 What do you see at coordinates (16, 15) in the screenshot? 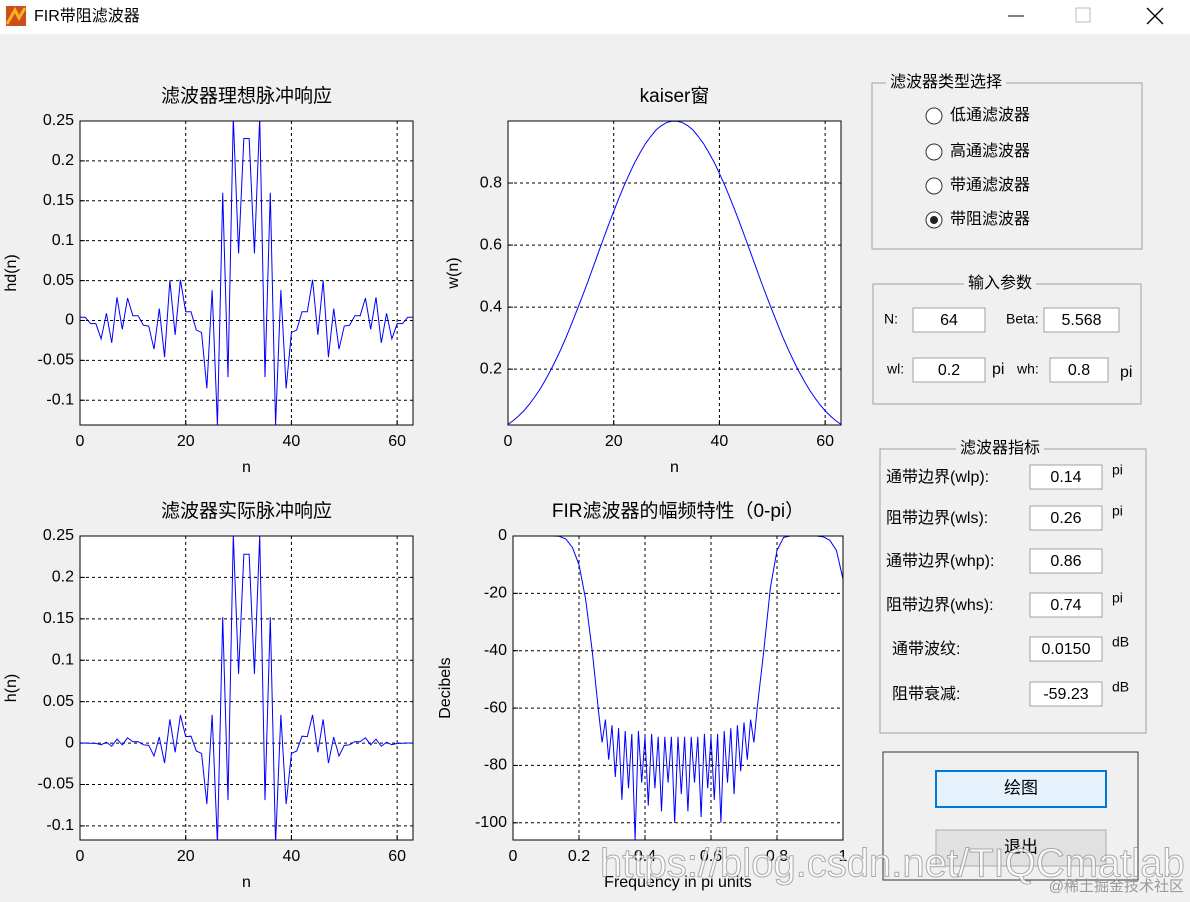
I see `app-icon-glyph` at bounding box center [16, 15].